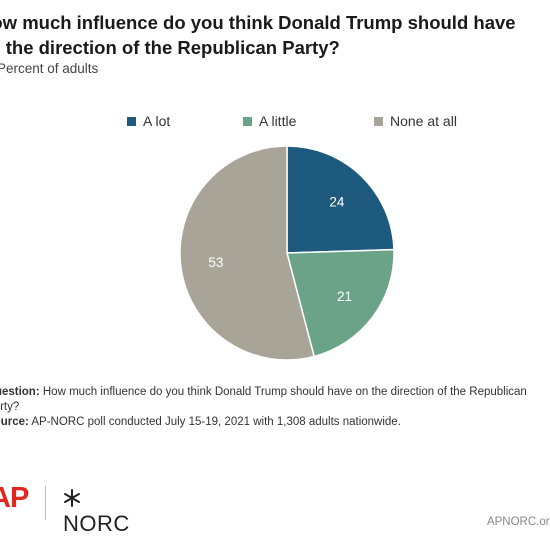 This screenshot has width=550, height=550. Describe the element at coordinates (72, 498) in the screenshot. I see `norc-star-icon` at that location.